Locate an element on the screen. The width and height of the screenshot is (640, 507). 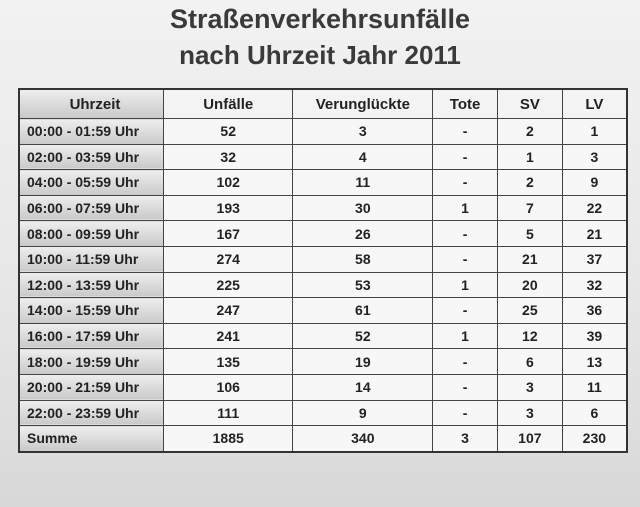
row-label: 02:00 - 03:59 Uhr is located at coordinates (91, 157).